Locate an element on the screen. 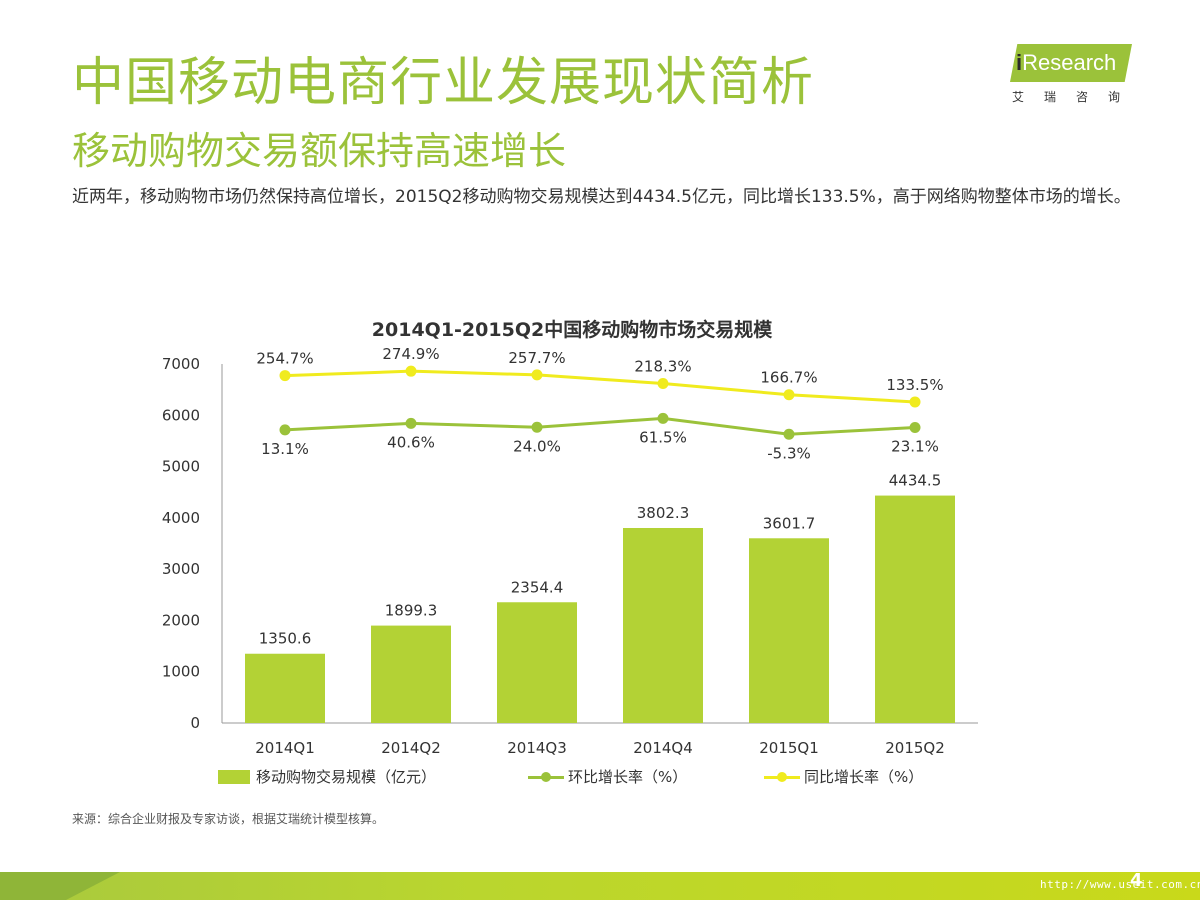 The width and height of the screenshot is (1200, 900). x-tick-label: 2014Q4 is located at coordinates (663, 748).